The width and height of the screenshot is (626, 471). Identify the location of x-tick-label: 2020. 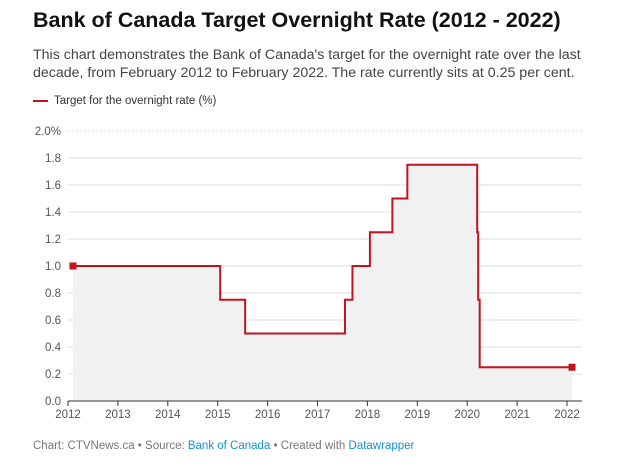
(467, 415).